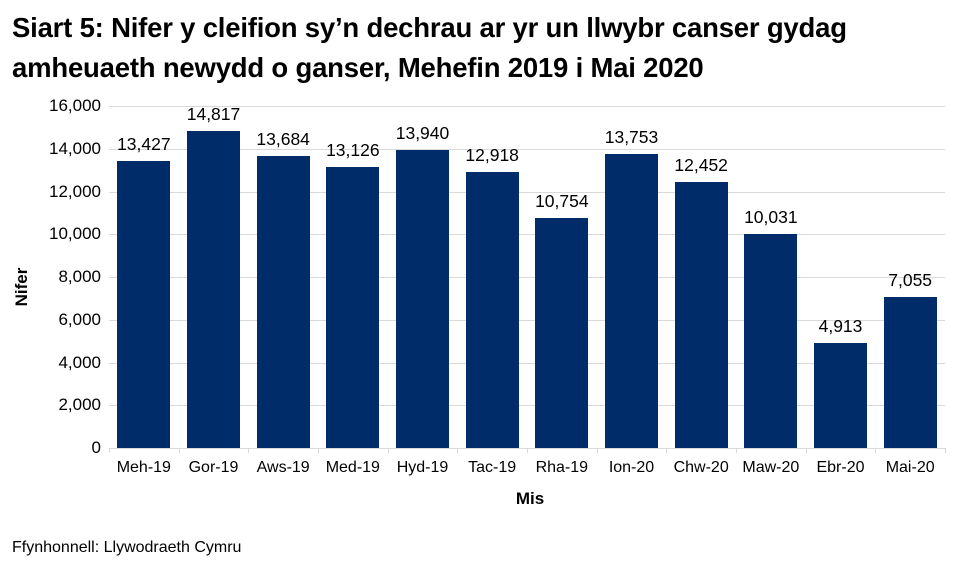 The width and height of the screenshot is (972, 574). Describe the element at coordinates (492, 467) in the screenshot. I see `x-tick-label: Tac-19` at that location.